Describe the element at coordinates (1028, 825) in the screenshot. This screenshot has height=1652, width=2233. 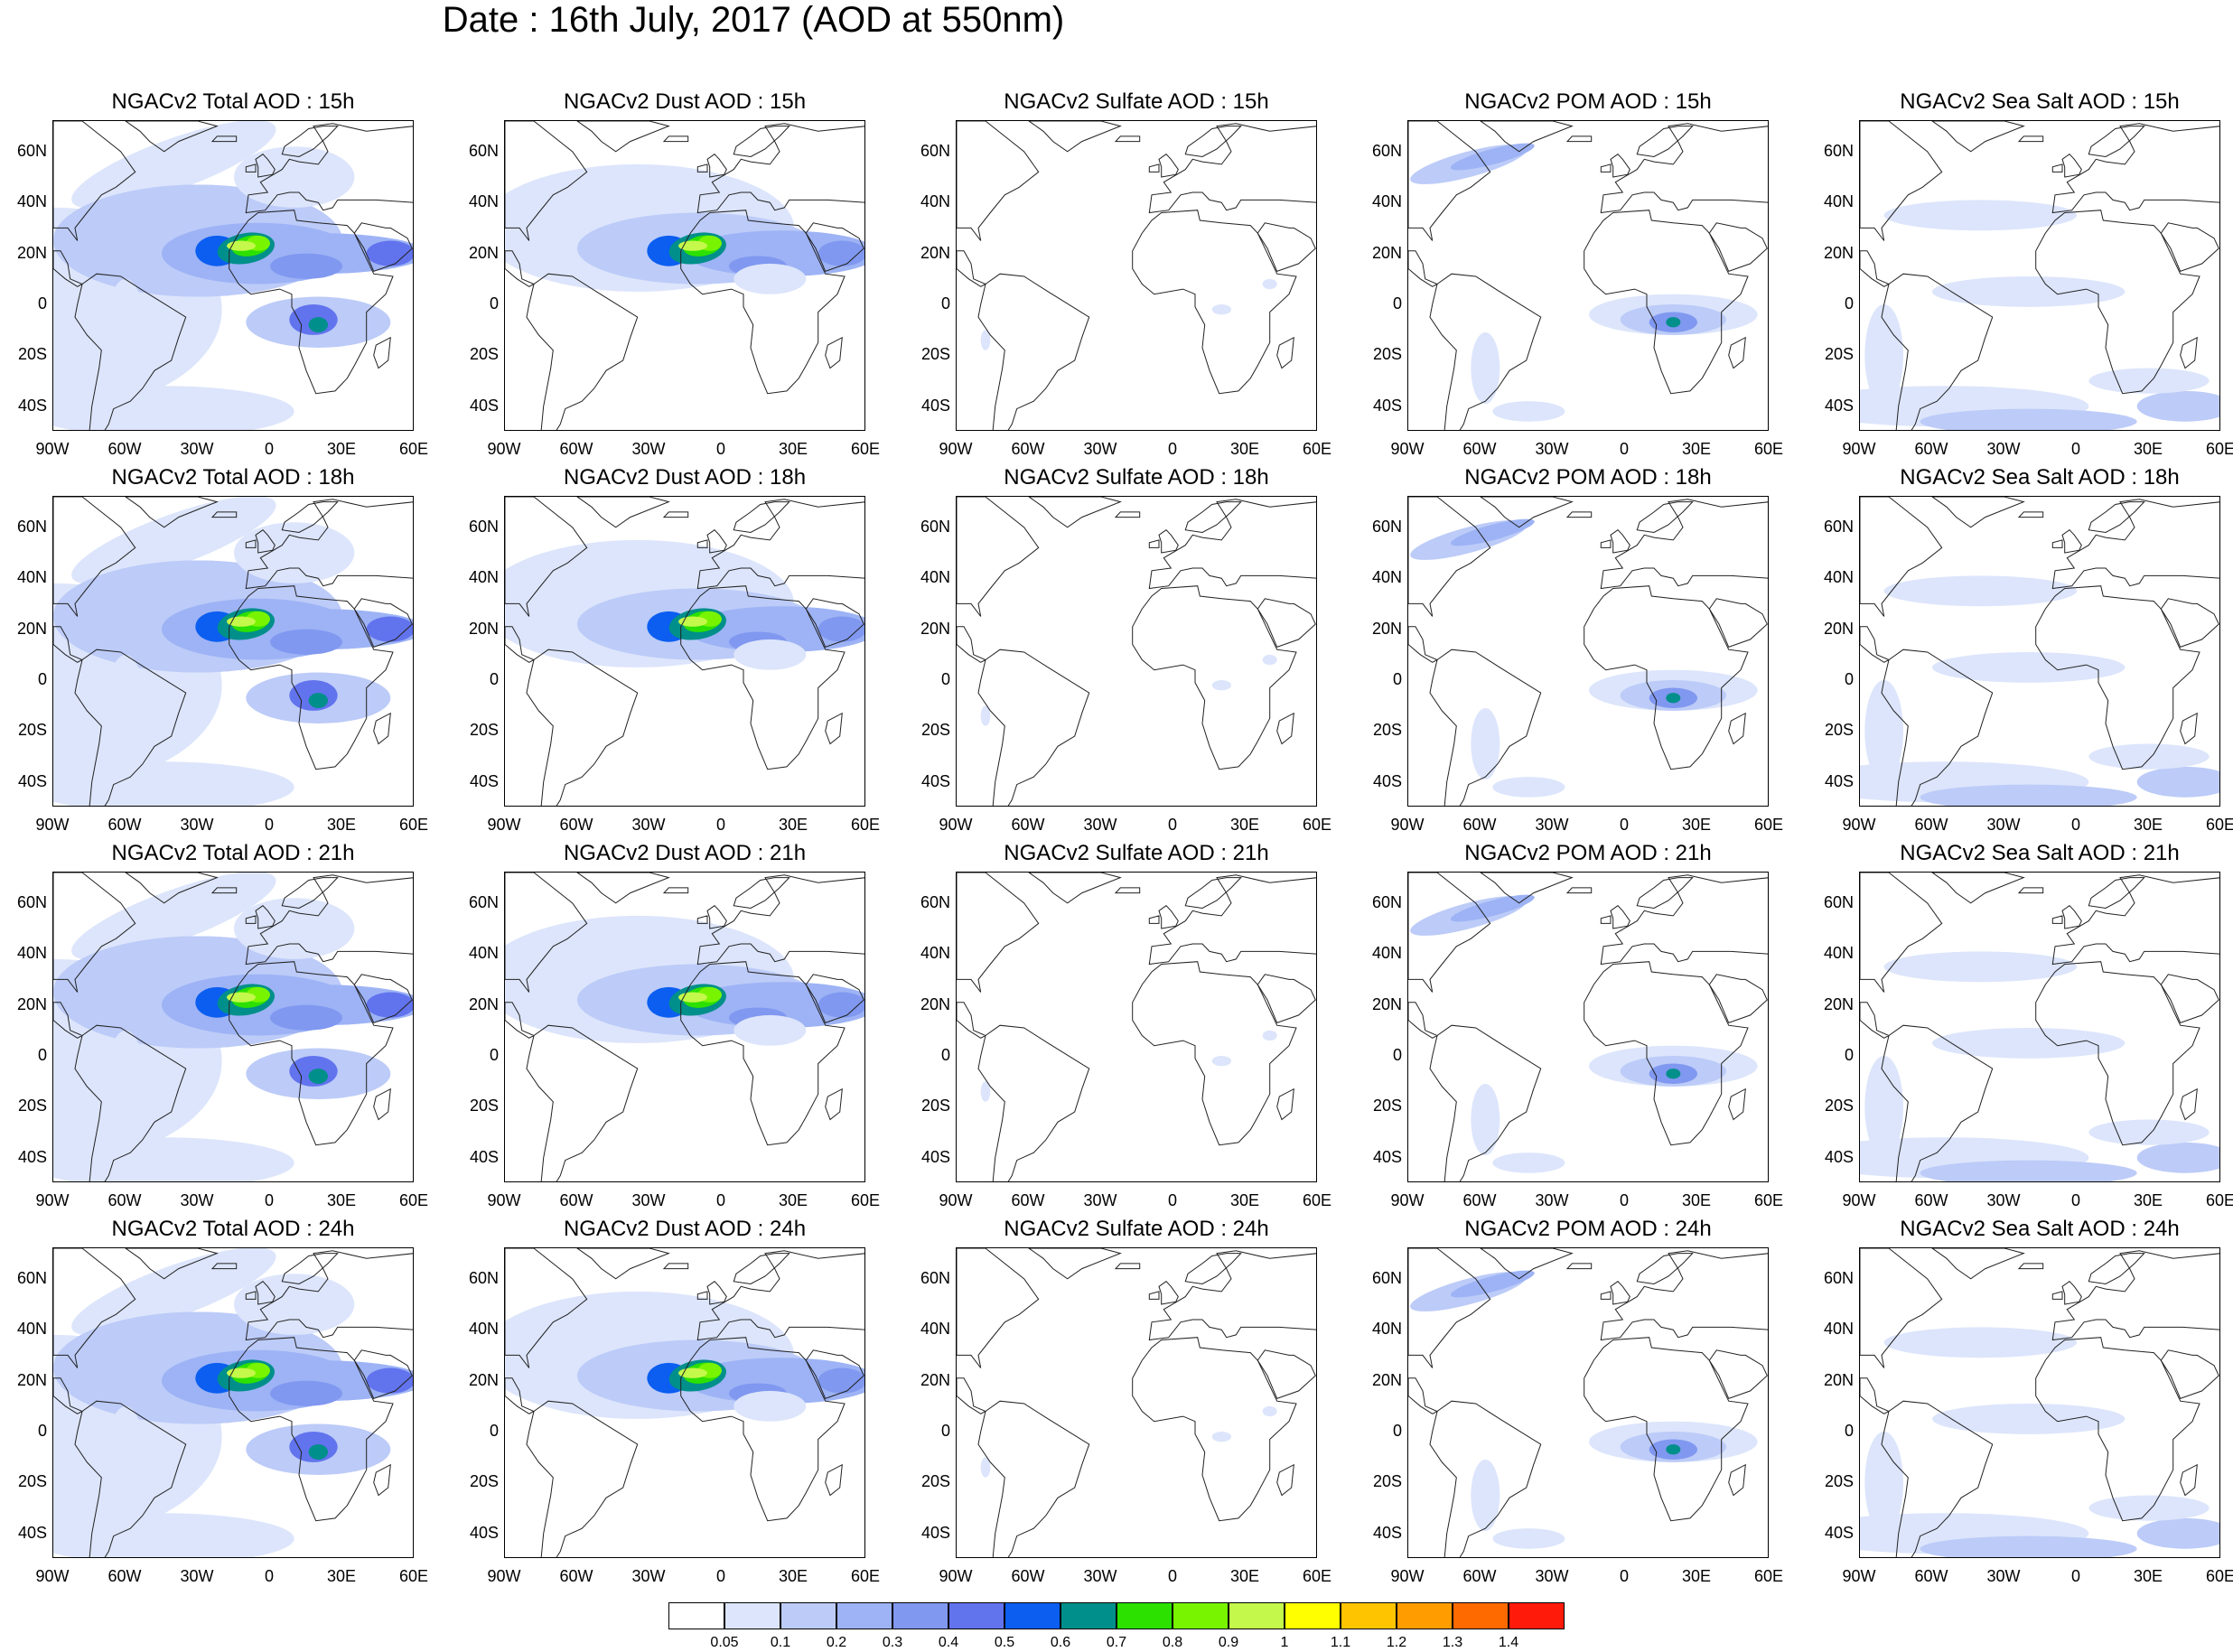
I see `lon-tick-label: 60W` at that location.